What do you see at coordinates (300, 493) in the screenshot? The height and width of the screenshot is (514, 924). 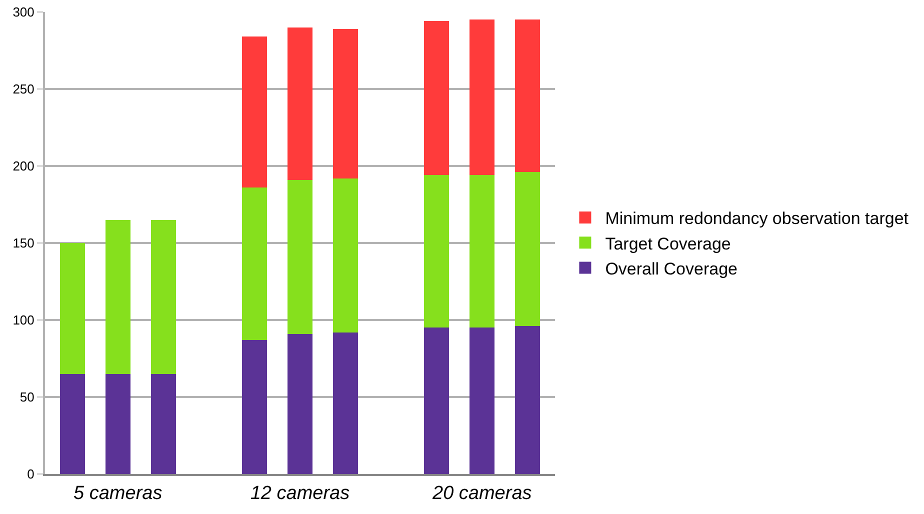 I see `x-tick-label: 12 cameras` at bounding box center [300, 493].